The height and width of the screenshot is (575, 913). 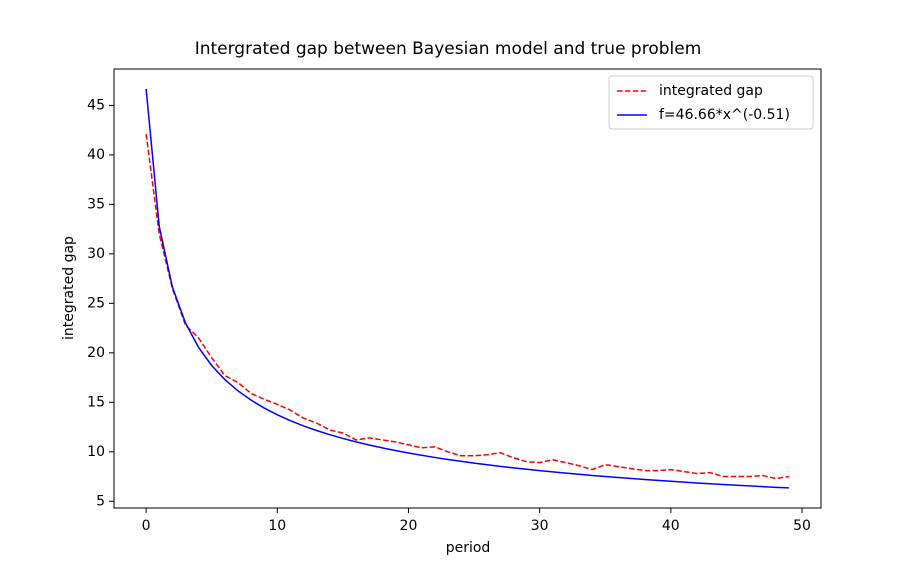 What do you see at coordinates (711, 91) in the screenshot?
I see `legend-label: integrated gap` at bounding box center [711, 91].